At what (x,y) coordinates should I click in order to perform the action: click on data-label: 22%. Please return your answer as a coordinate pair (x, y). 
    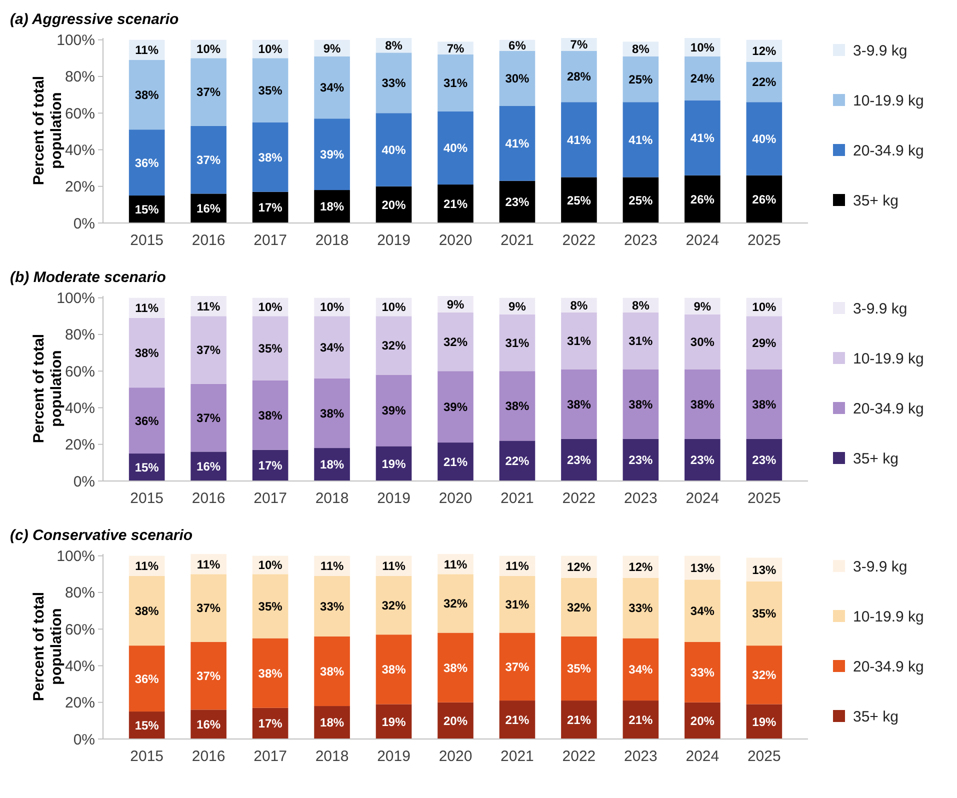
    Looking at the image, I should click on (764, 82).